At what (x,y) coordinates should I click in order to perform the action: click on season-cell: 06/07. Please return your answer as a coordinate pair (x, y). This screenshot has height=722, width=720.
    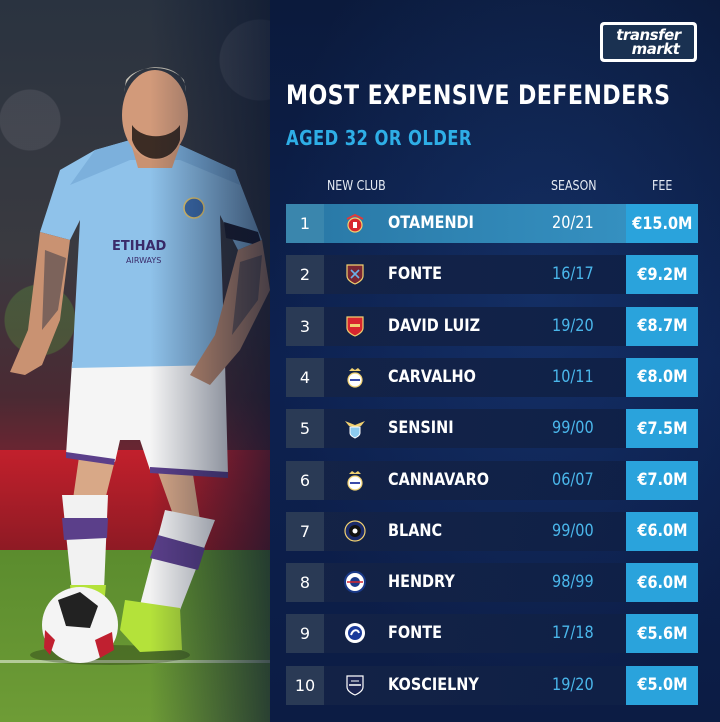
    Looking at the image, I should click on (573, 479).